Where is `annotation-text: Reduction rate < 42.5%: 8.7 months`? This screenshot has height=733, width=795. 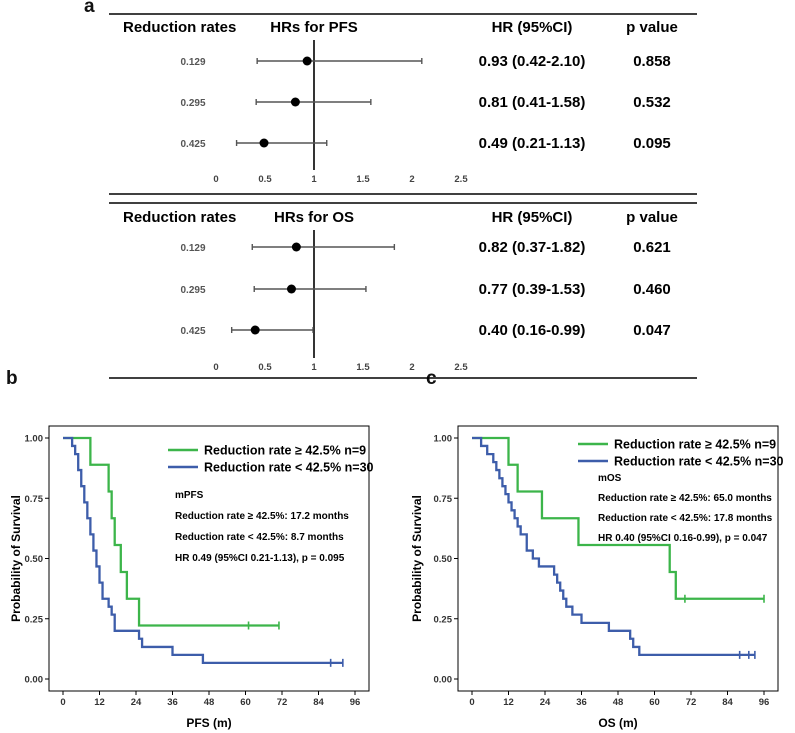
annotation-text: Reduction rate < 42.5%: 8.7 months is located at coordinates (259, 537).